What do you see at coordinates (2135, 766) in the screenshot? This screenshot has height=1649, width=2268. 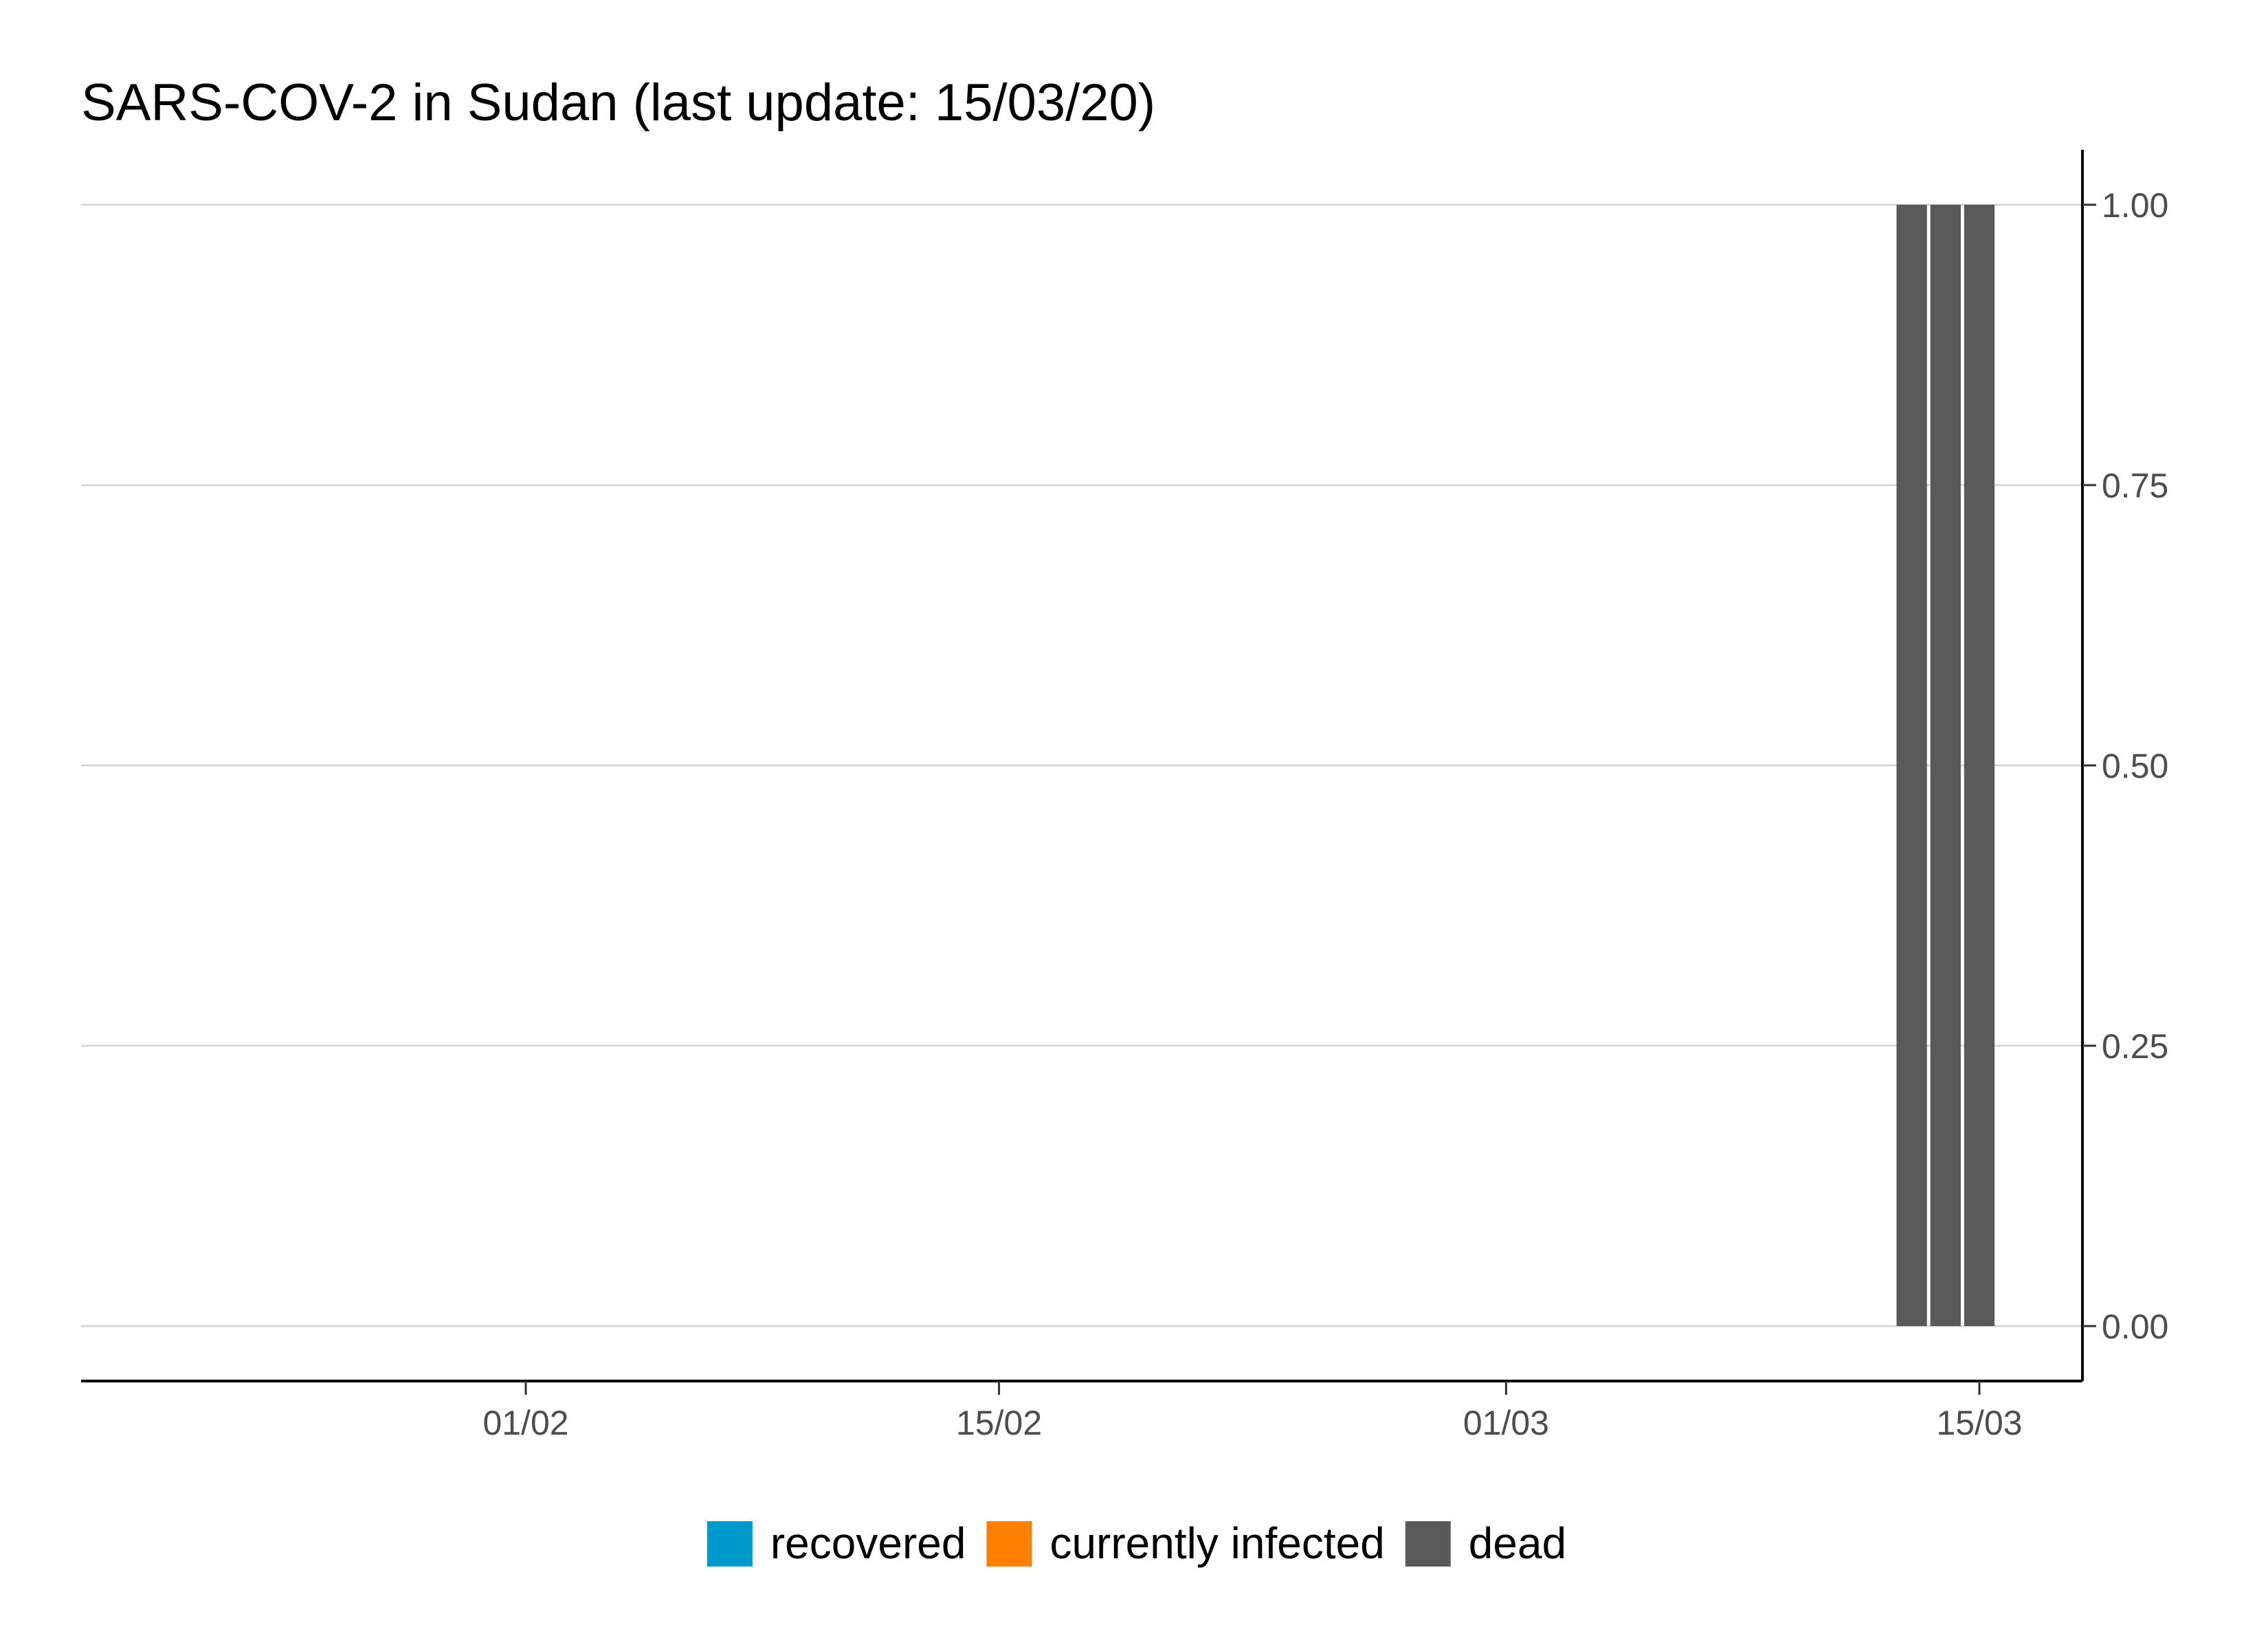 I see `y-tick-label: 0.50` at bounding box center [2135, 766].